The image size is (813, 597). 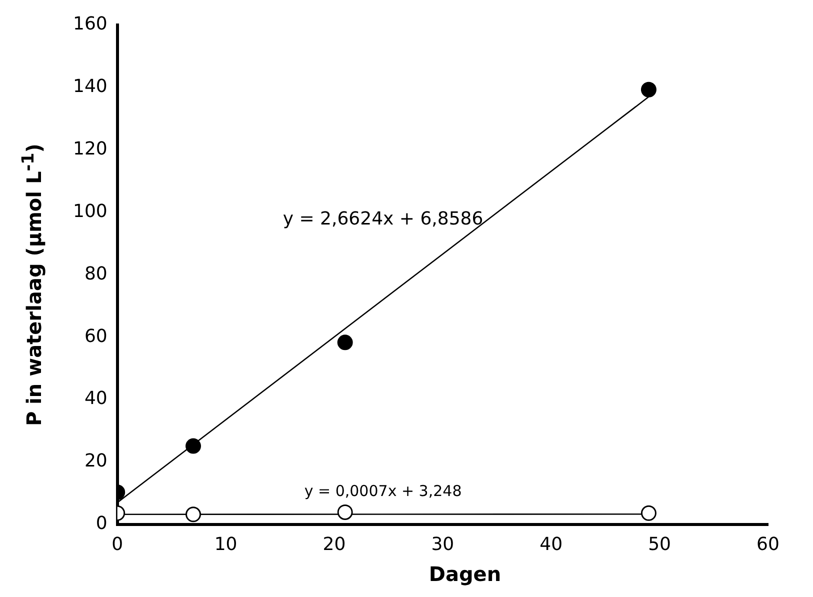 I want to click on annotation: y = 2,6624x + 6,8586, so click(x=383, y=219).